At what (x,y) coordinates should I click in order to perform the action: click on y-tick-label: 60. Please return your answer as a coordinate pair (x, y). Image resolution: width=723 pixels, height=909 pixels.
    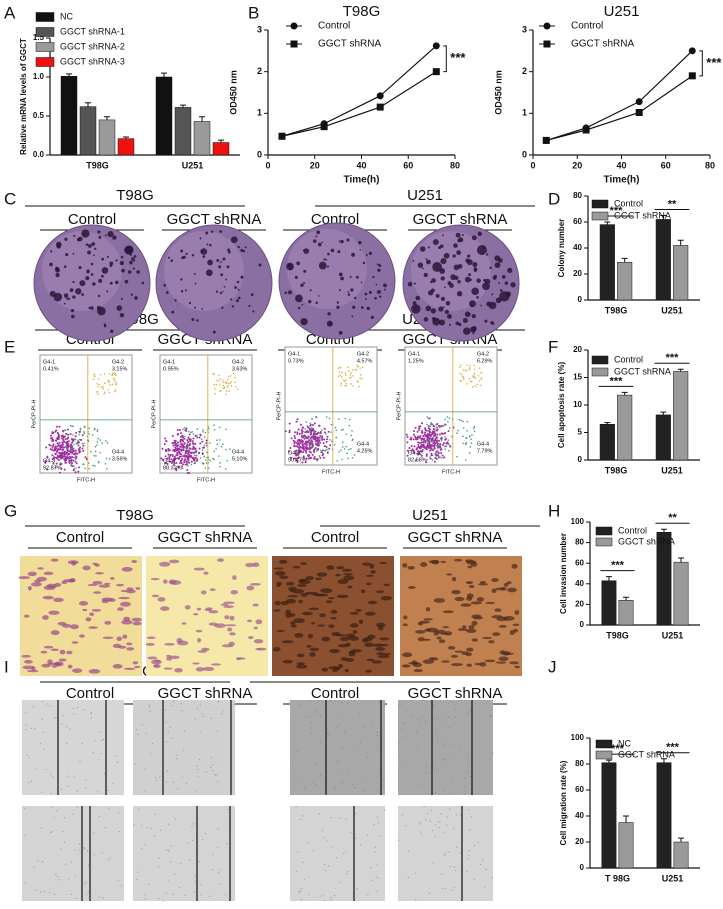
    Looking at the image, I should click on (579, 789).